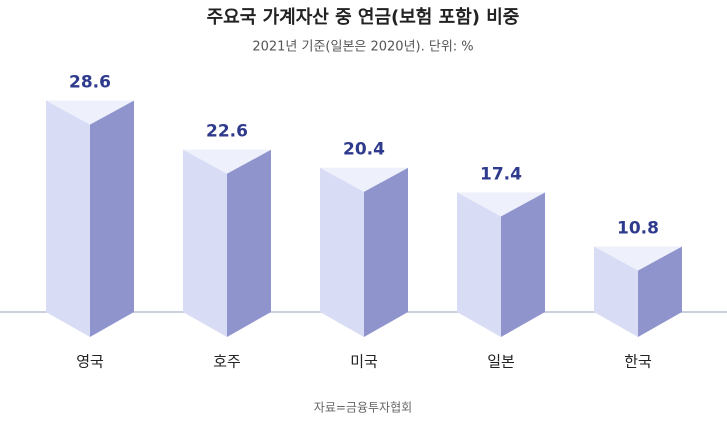 The height and width of the screenshot is (421, 727). Describe the element at coordinates (363, 17) in the screenshot. I see `chart-title: 주요국 가계자산 중 연금(보험 포함) 비중` at that location.